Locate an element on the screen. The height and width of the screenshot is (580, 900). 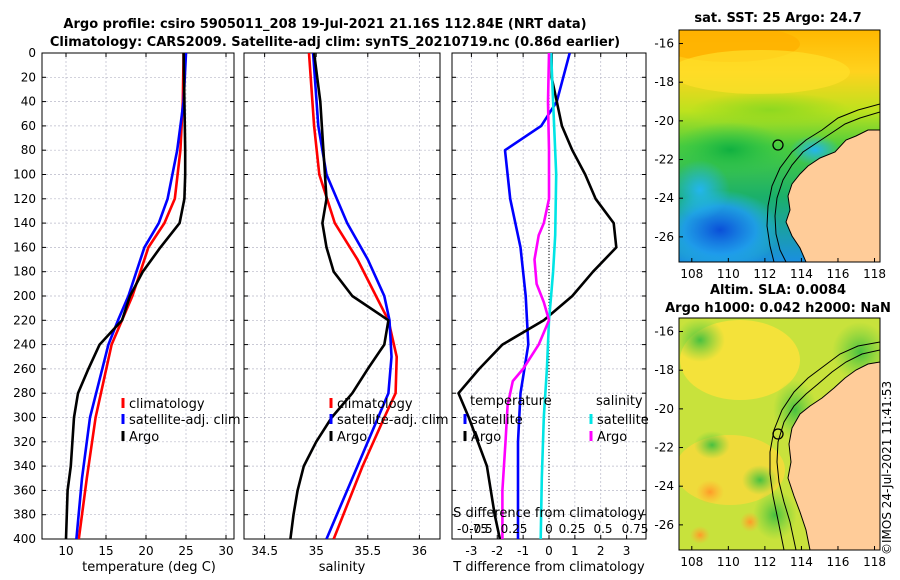
x-tick-label: 15 is located at coordinates (105, 551).